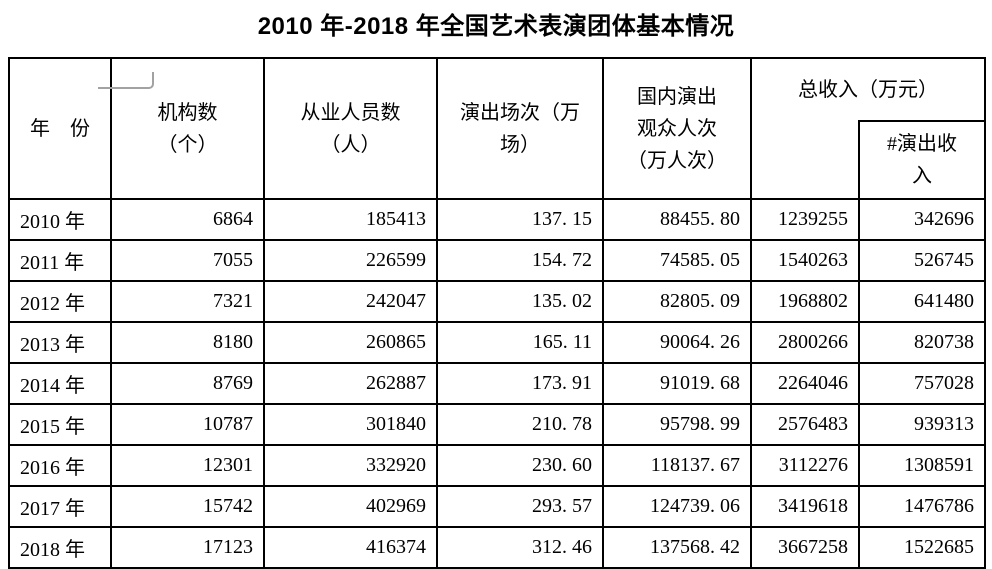  What do you see at coordinates (187, 128) in the screenshot?
I see `header-institutions: 机构数 （个）` at bounding box center [187, 128].